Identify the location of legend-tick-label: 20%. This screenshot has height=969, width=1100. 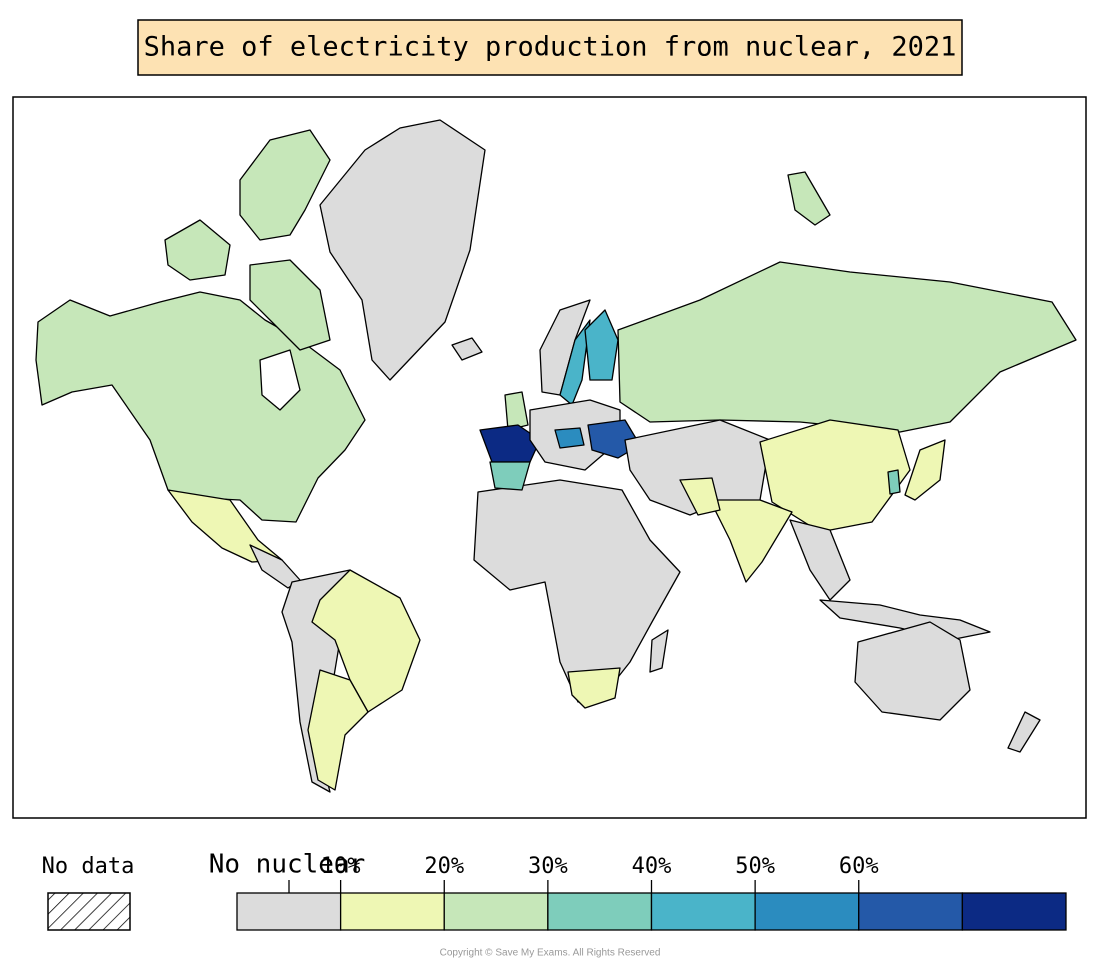
(444, 866).